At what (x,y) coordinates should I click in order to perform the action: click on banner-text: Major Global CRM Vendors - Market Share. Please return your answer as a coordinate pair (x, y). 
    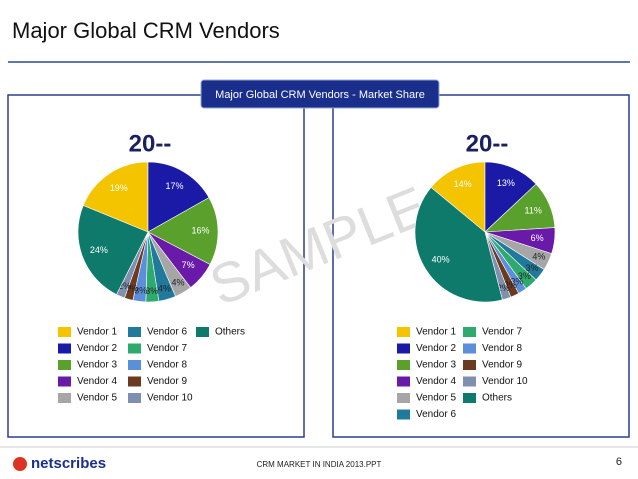
    Looking at the image, I should click on (320, 95).